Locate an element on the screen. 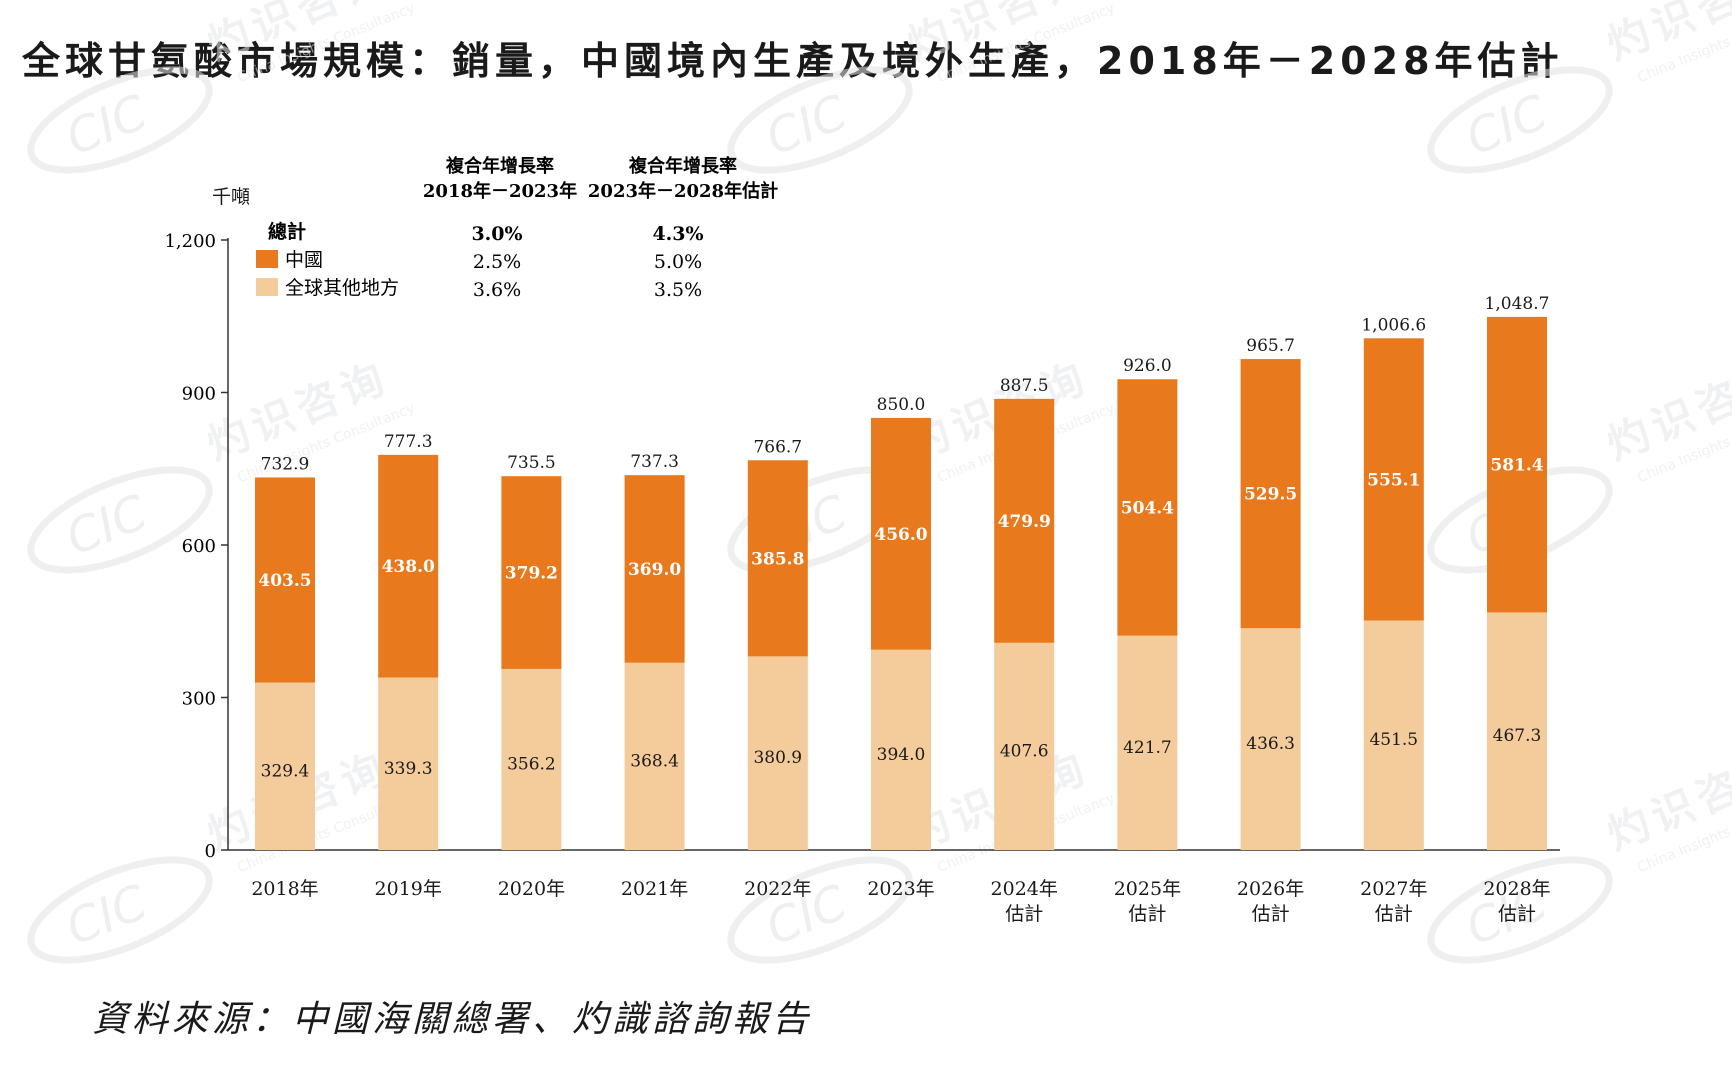 The height and width of the screenshot is (1080, 1732). y-tick-label: 300 is located at coordinates (199, 699).